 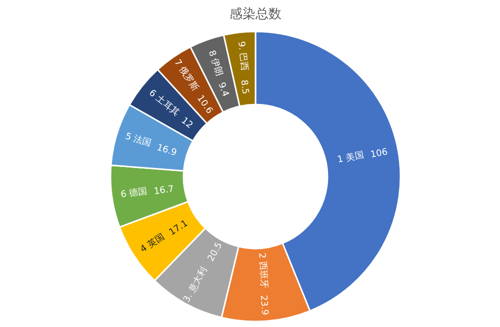 What do you see at coordinates (164, 191) in the screenshot?
I see `data-label: 16.7` at bounding box center [164, 191].